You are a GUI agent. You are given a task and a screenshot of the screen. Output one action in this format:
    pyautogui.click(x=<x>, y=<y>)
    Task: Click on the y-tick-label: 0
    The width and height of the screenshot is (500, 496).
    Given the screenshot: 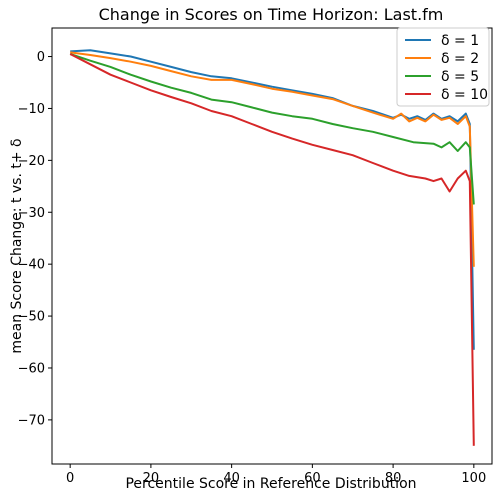 What is the action you would take?
    pyautogui.click(x=41, y=57)
    